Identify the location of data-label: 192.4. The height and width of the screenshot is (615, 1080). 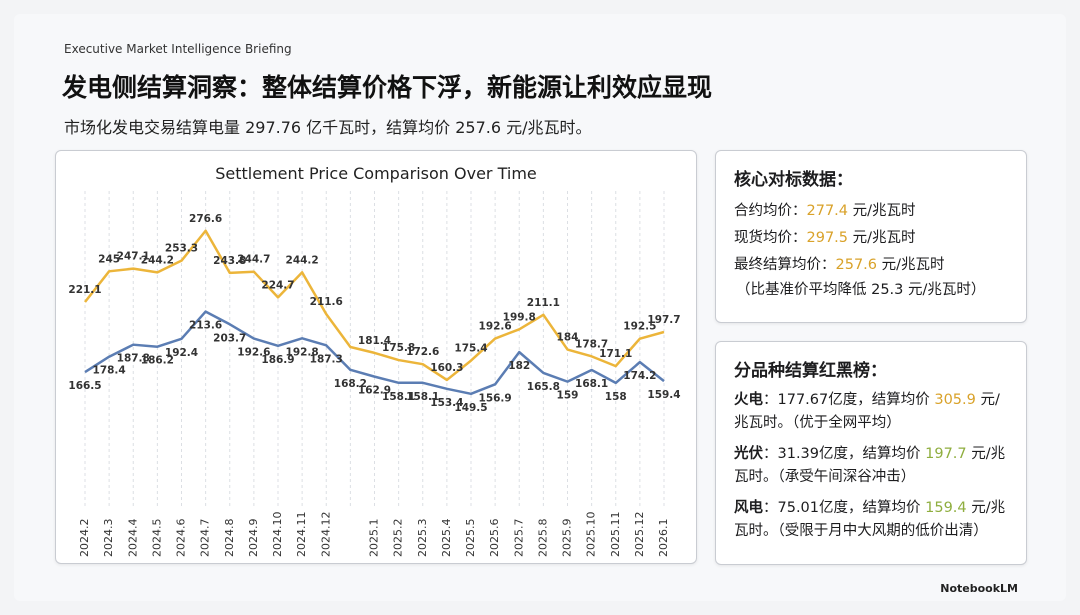
(181, 353).